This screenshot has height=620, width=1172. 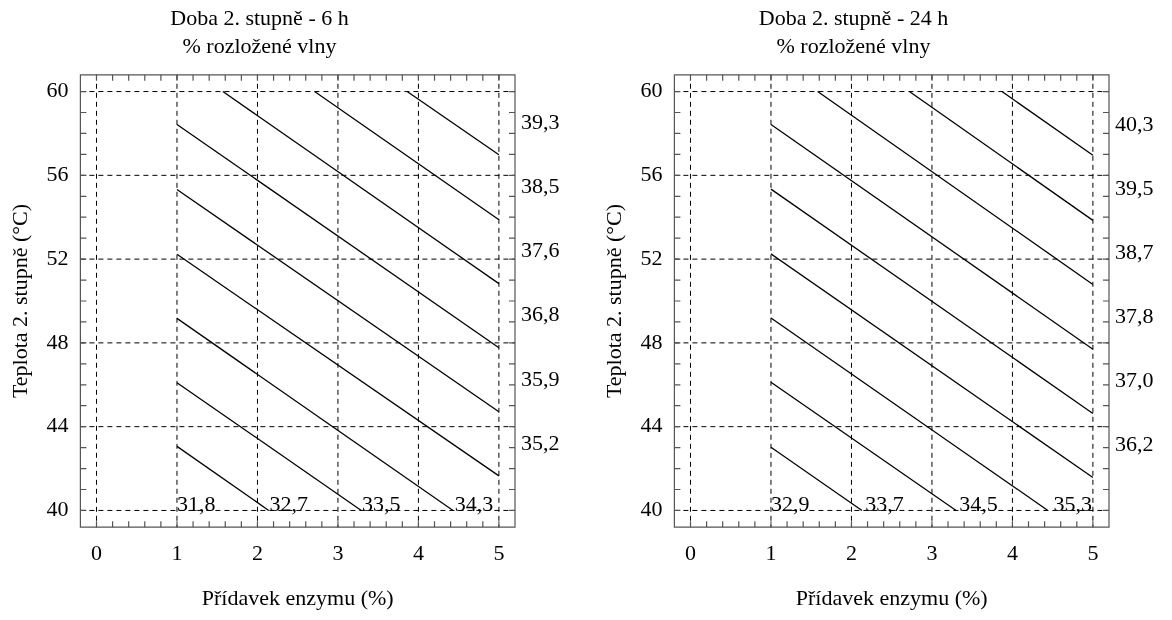 I want to click on chart-title: Doba 2. stupně - 24 h, so click(x=853, y=17).